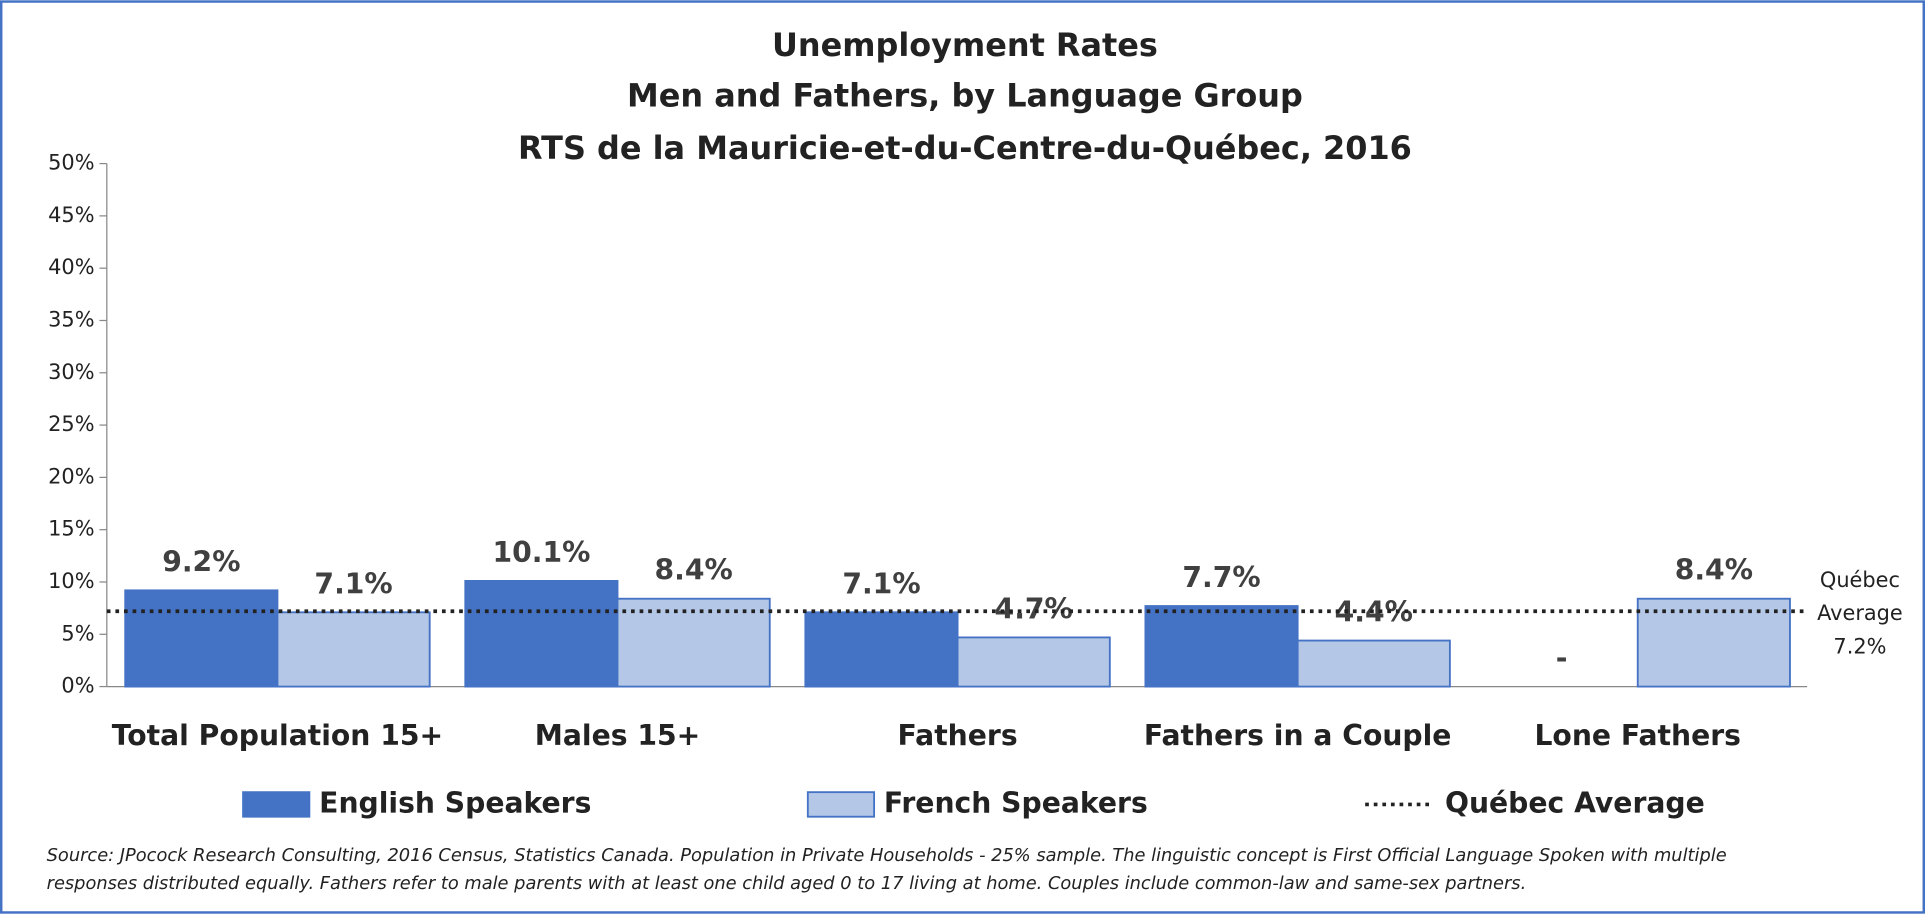 The height and width of the screenshot is (914, 1925). I want to click on reference-annotation: Average, so click(1860, 613).